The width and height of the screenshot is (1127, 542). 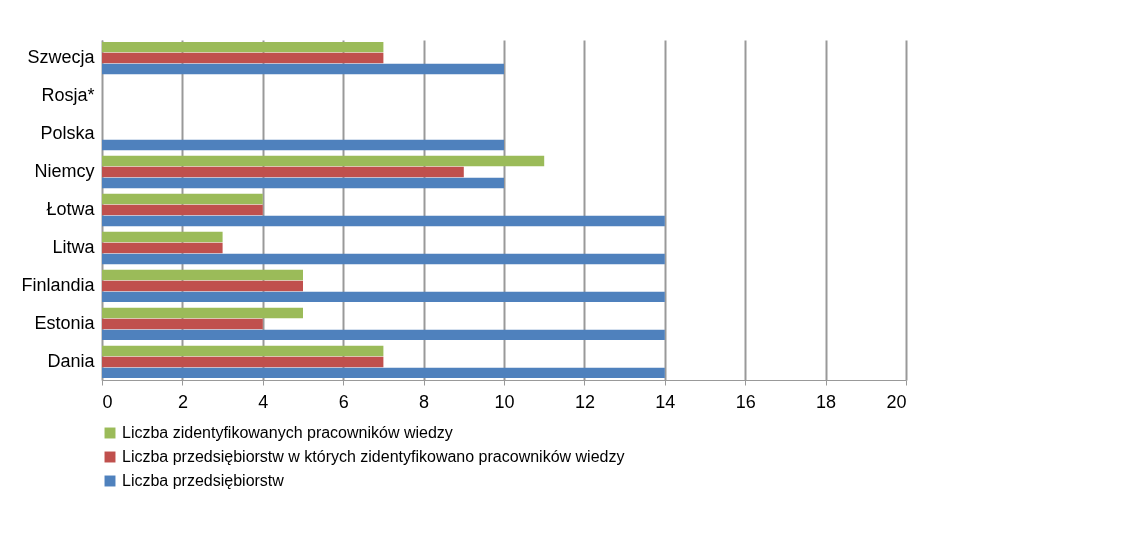 I want to click on x-tick-label: 16, so click(x=745, y=401).